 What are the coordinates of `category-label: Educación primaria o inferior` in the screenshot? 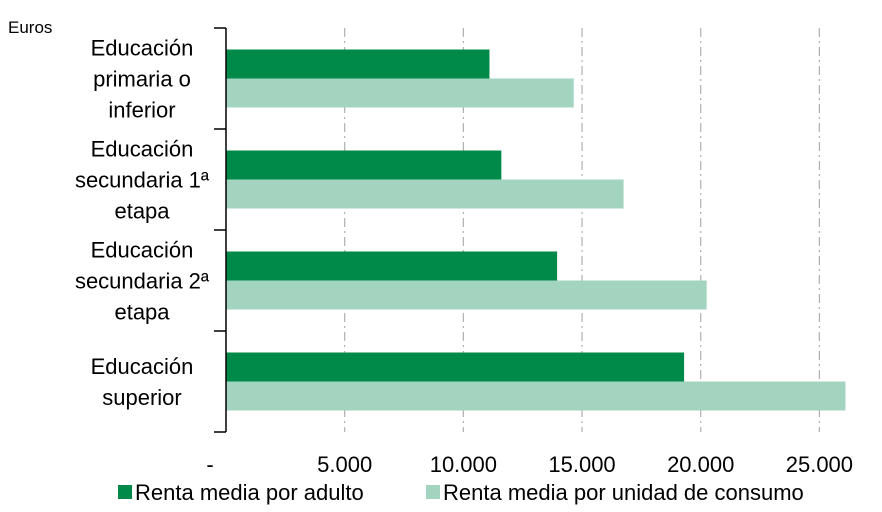 It's located at (142, 79).